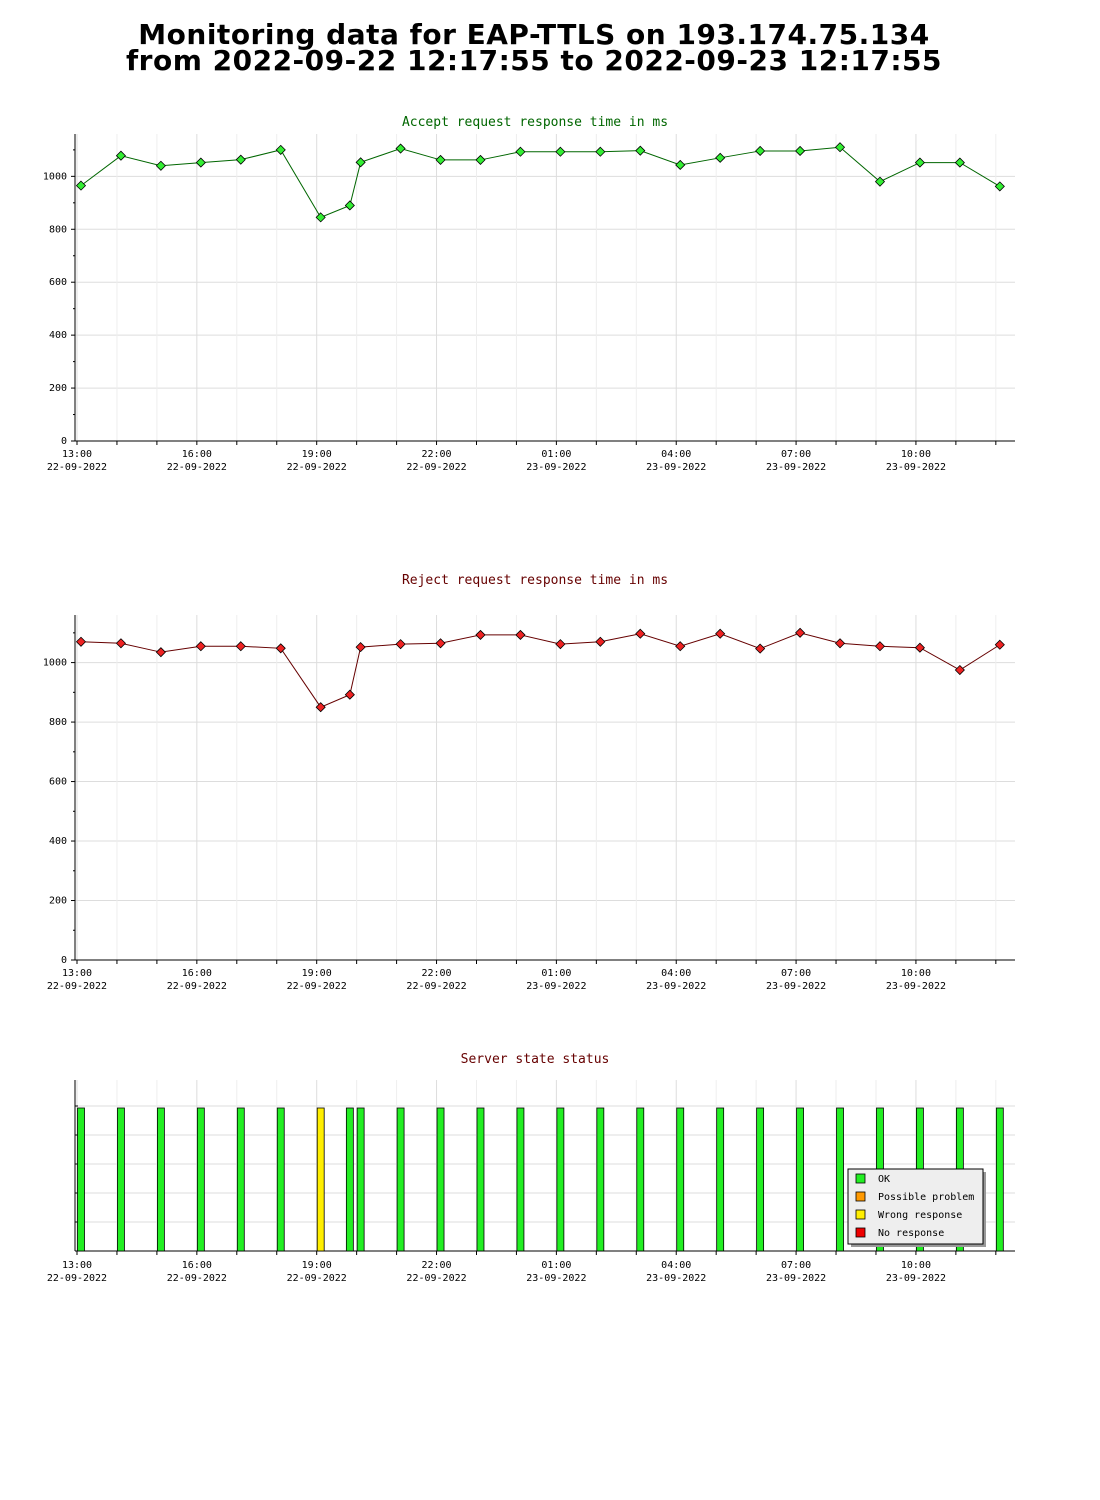 Image resolution: width=1100 pixels, height=1500 pixels. What do you see at coordinates (535, 1059) in the screenshot?
I see `status-chart-title: Server state status` at bounding box center [535, 1059].